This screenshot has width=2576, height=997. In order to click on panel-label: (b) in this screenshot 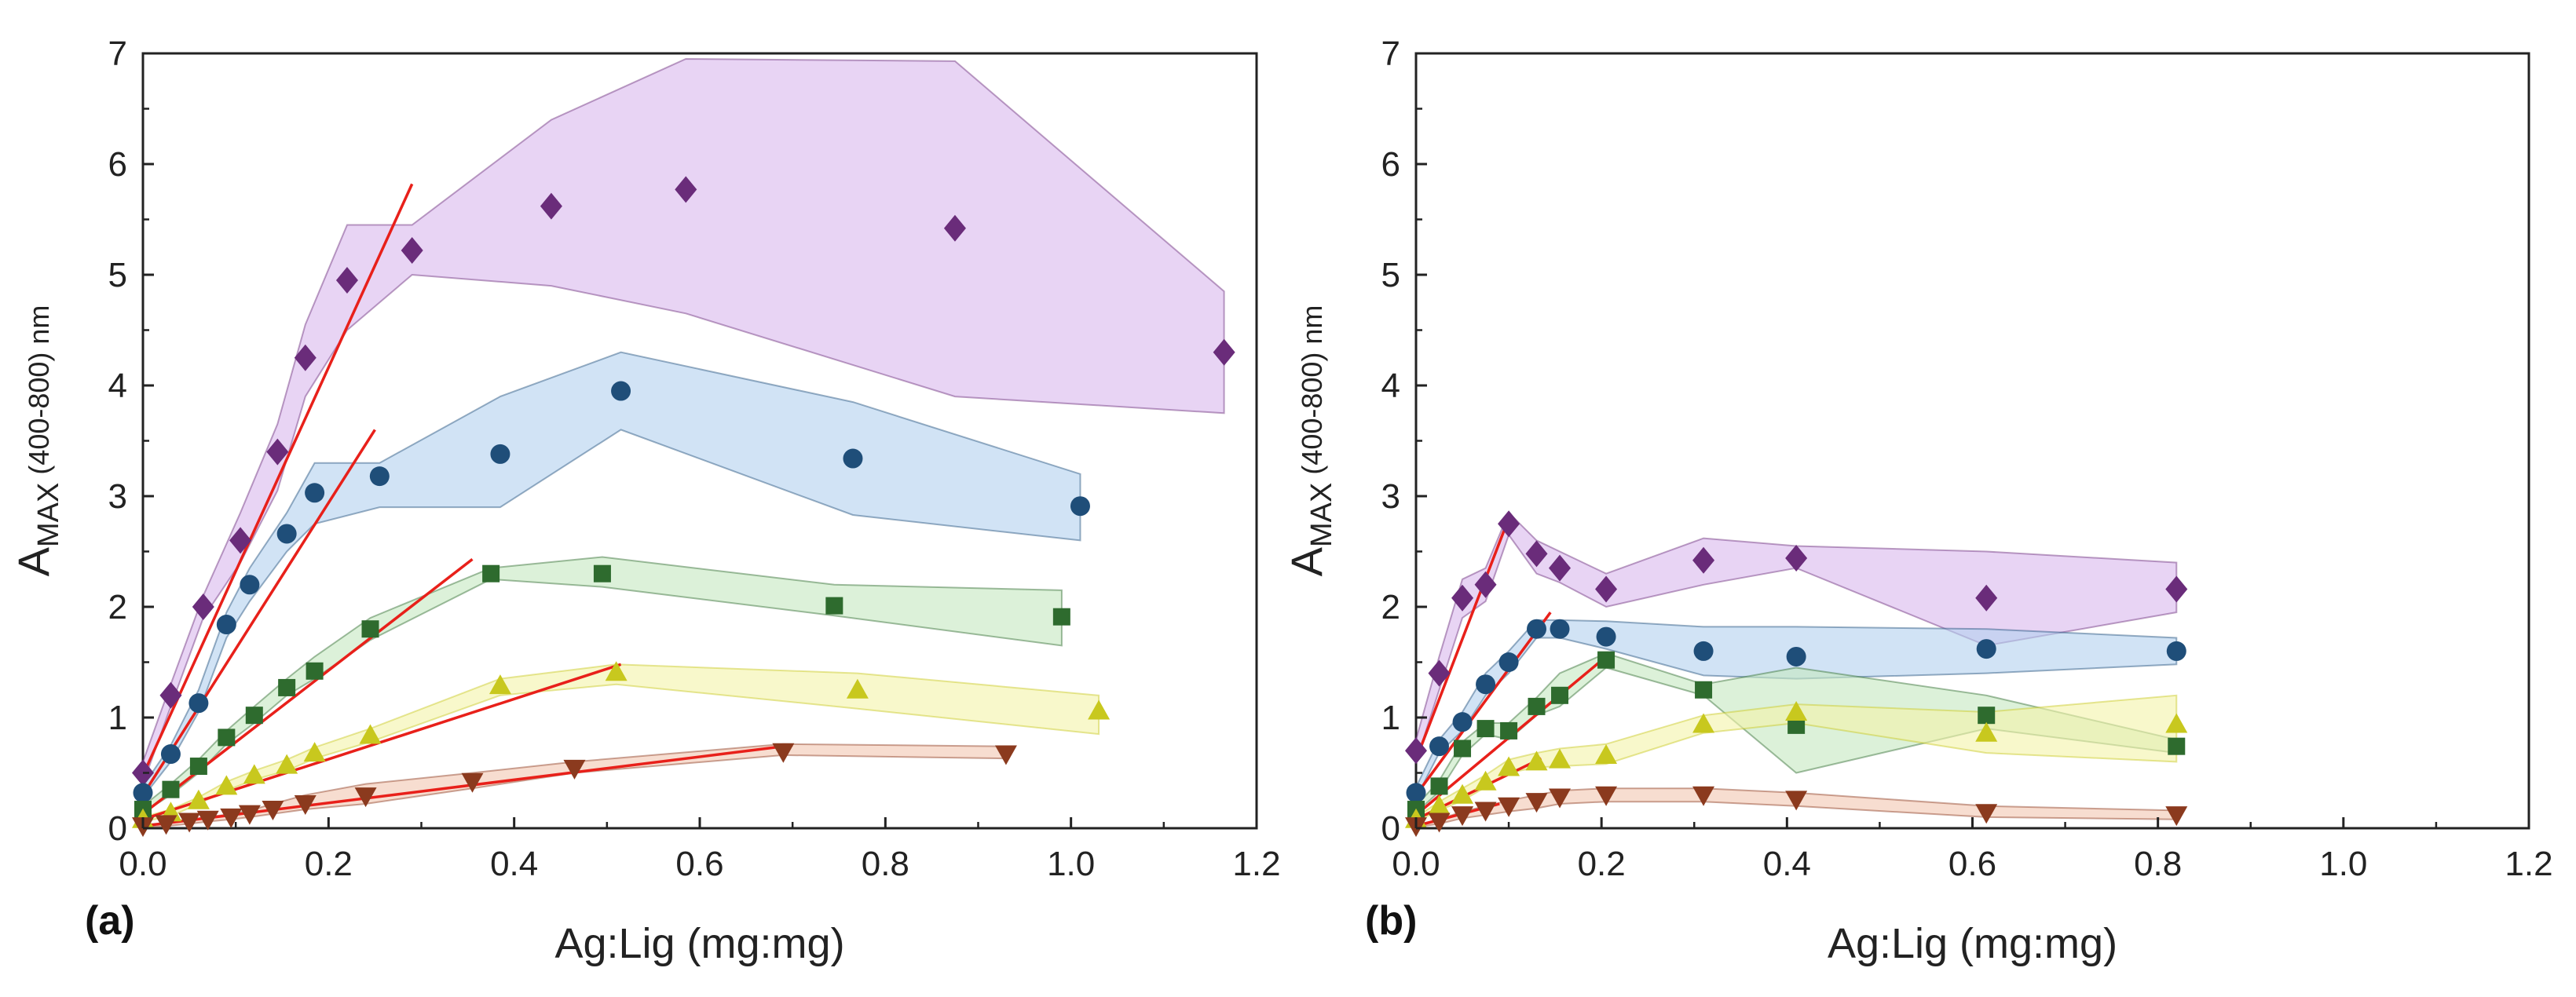, I will do `click(1391, 921)`.